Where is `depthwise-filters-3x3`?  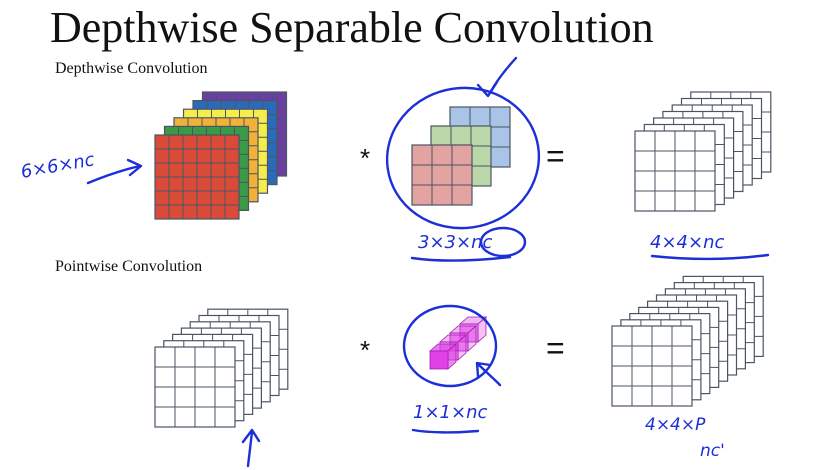 depthwise-filters-3x3 is located at coordinates (461, 156).